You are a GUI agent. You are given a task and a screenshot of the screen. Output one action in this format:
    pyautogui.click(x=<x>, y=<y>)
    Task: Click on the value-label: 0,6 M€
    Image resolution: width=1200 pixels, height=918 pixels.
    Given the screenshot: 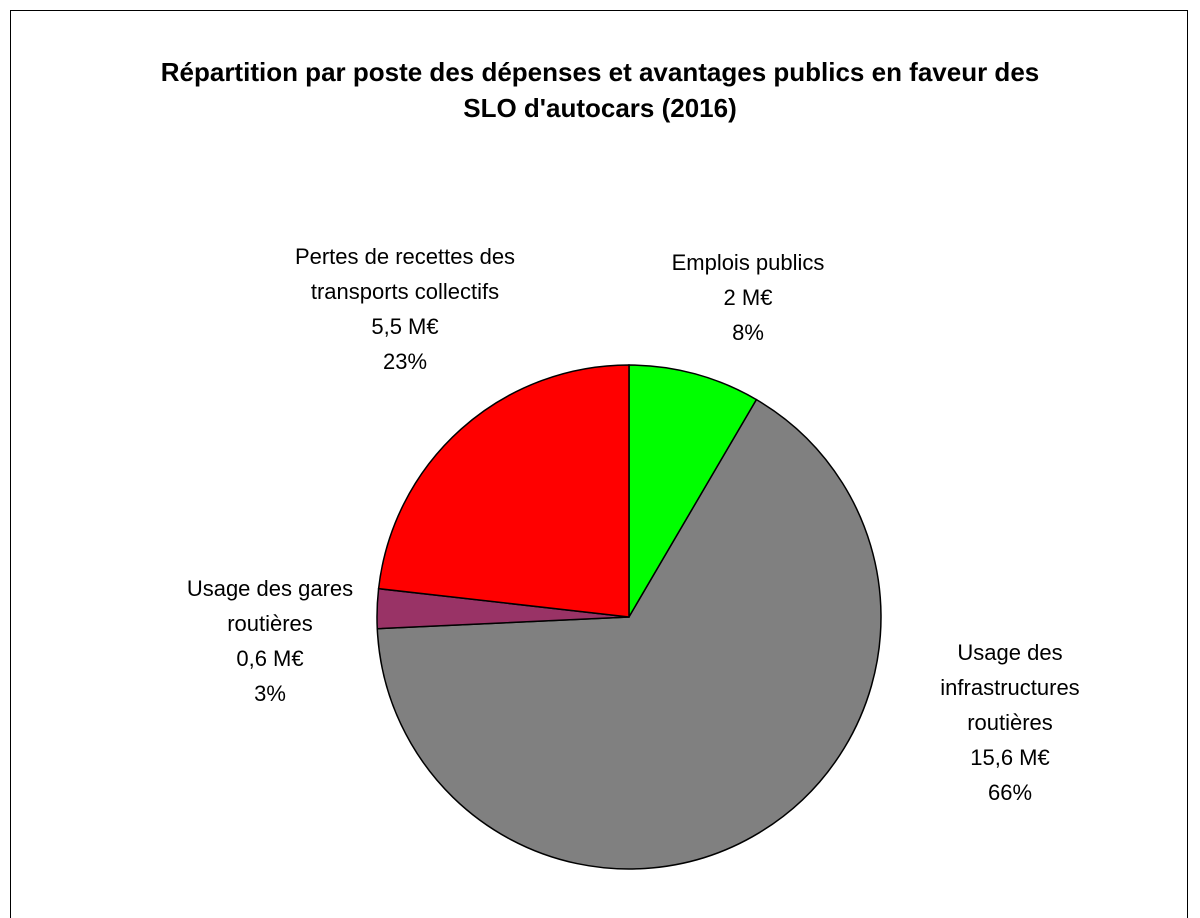 What is the action you would take?
    pyautogui.click(x=270, y=658)
    